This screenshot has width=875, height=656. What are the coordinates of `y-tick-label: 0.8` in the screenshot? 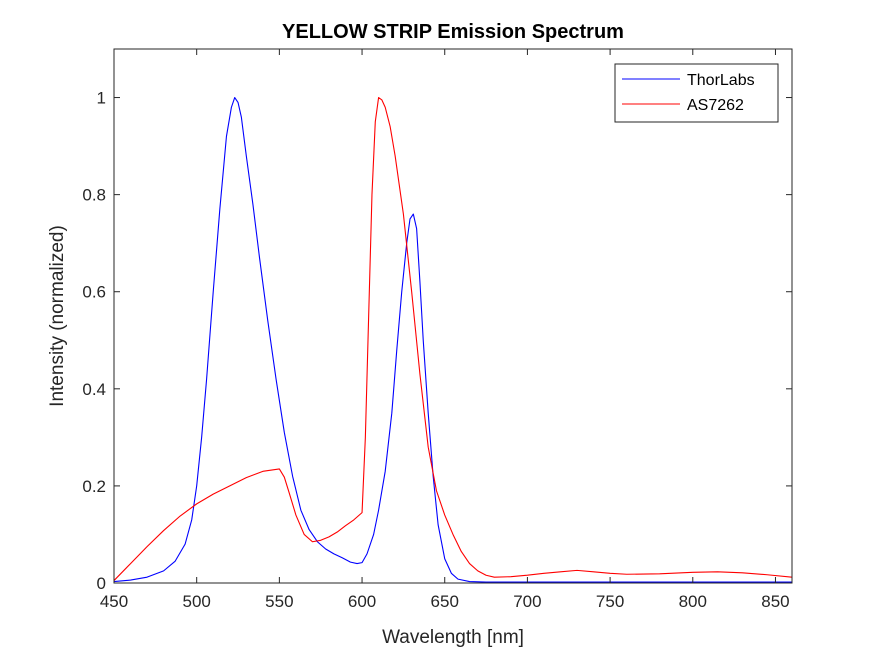 It's located at (94, 195).